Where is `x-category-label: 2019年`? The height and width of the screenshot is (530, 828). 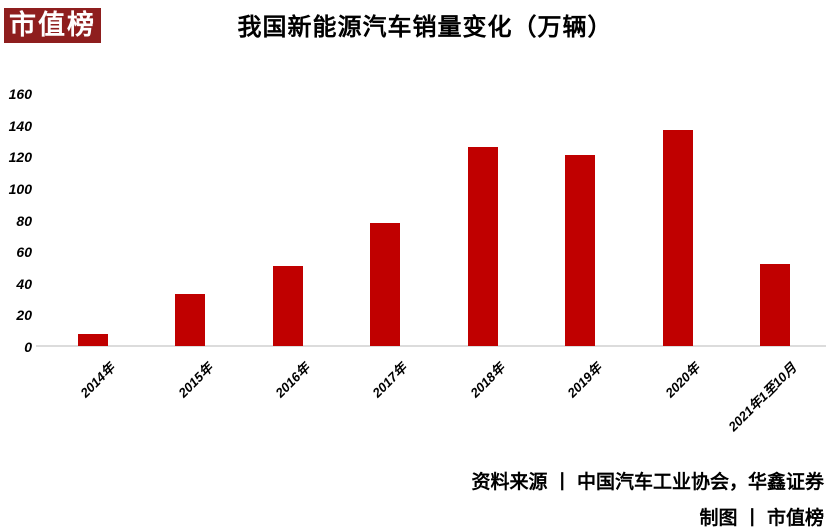 x-category-label: 2019年 is located at coordinates (584, 380).